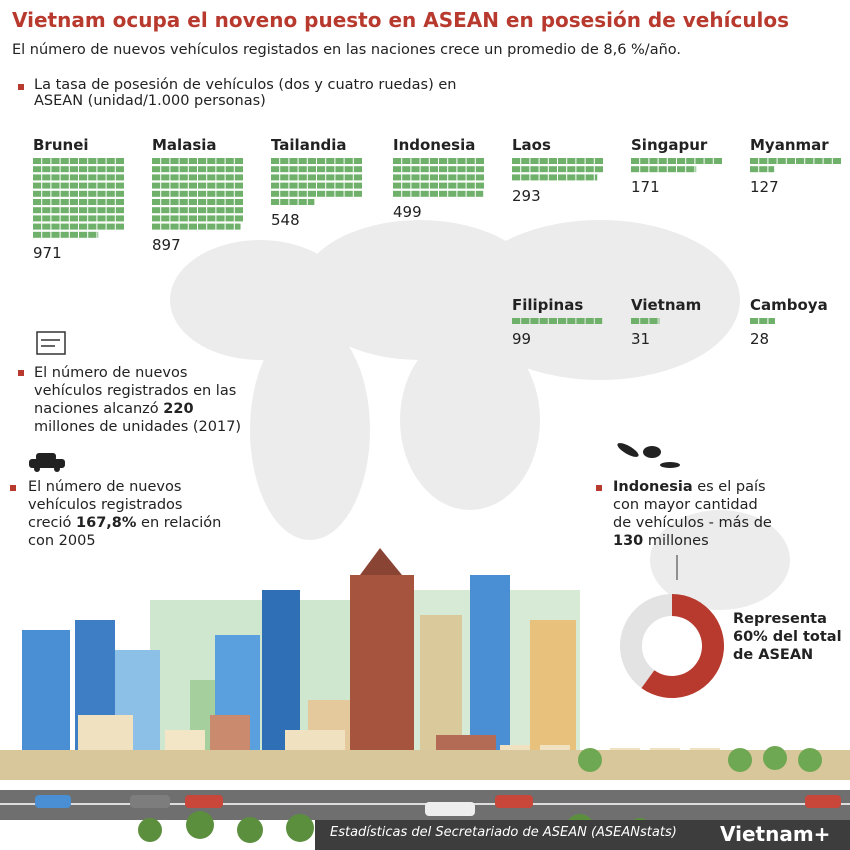 The width and height of the screenshot is (850, 850). I want to click on country-name: Tailandia, so click(309, 145).